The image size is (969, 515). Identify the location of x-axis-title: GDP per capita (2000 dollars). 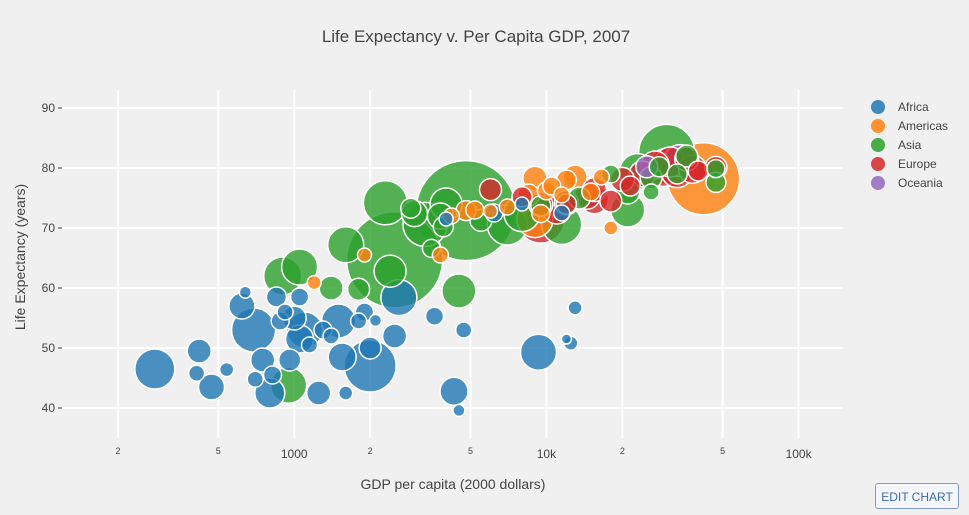
(453, 484).